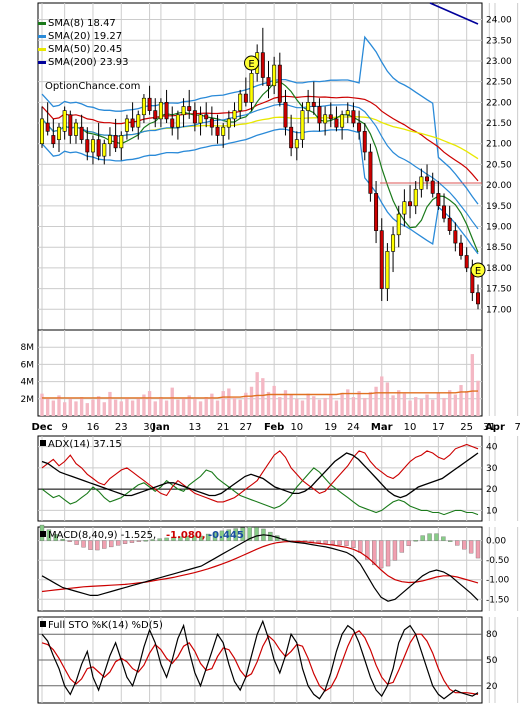  Describe the element at coordinates (489, 427) in the screenshot. I see `date-label: 31` at that location.